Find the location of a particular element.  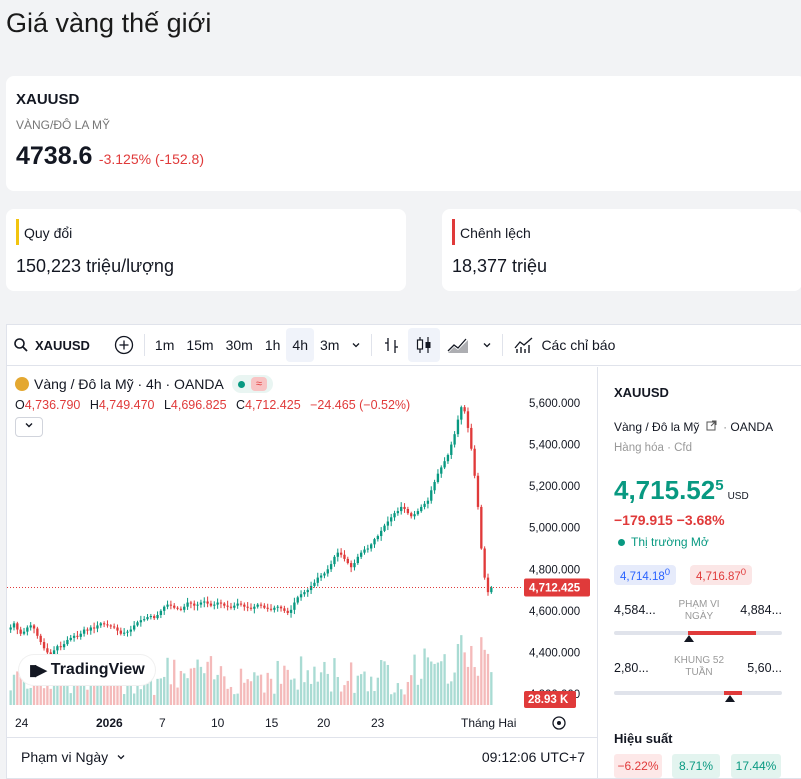

week52-fill is located at coordinates (733, 693).